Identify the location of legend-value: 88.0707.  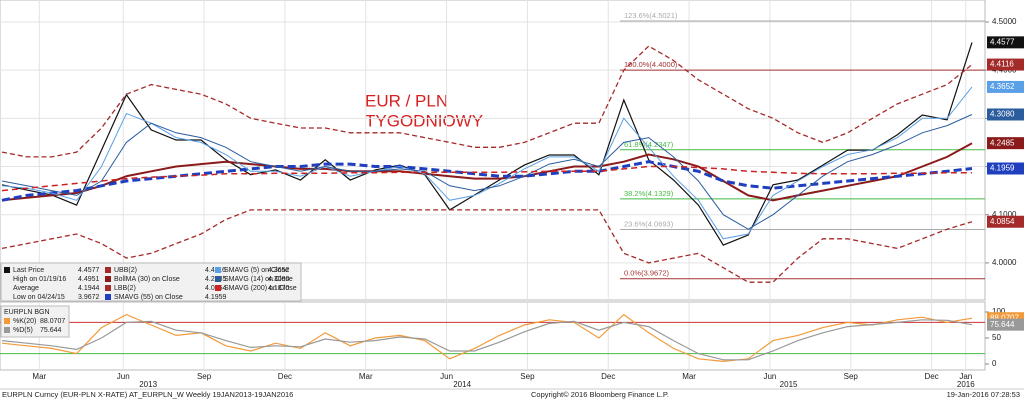
(52, 321).